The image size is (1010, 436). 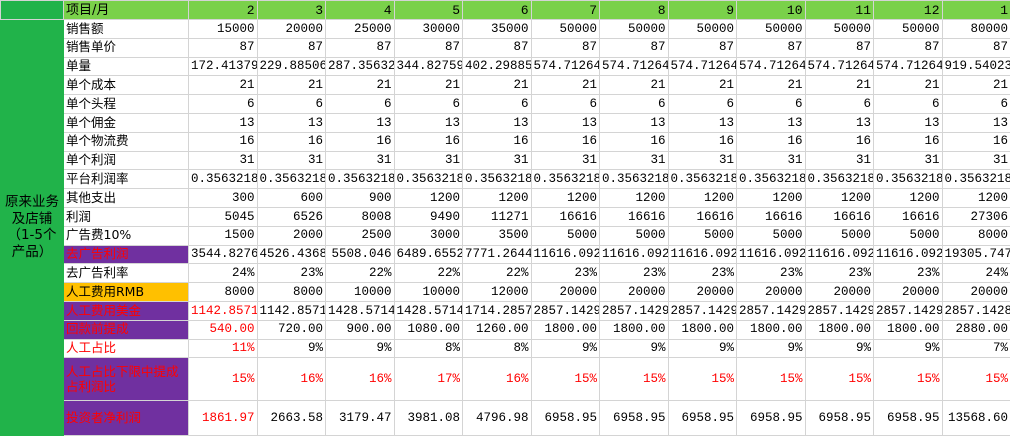 What do you see at coordinates (223, 66) in the screenshot?
I see `value-cell: 172.41379` at bounding box center [223, 66].